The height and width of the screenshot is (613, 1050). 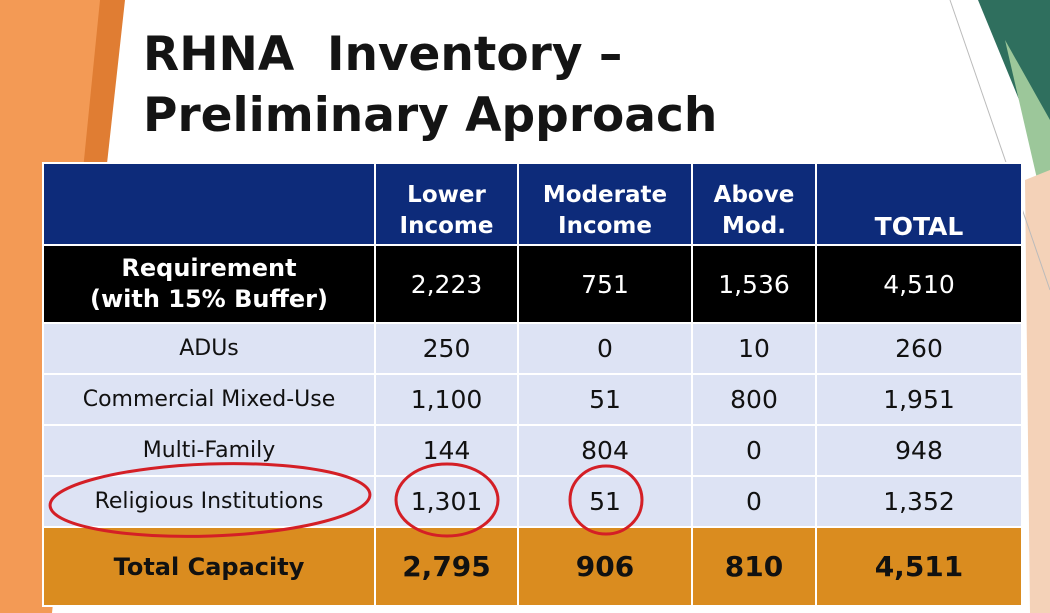 What do you see at coordinates (919, 450) in the screenshot?
I see `cell-total: 948` at bounding box center [919, 450].